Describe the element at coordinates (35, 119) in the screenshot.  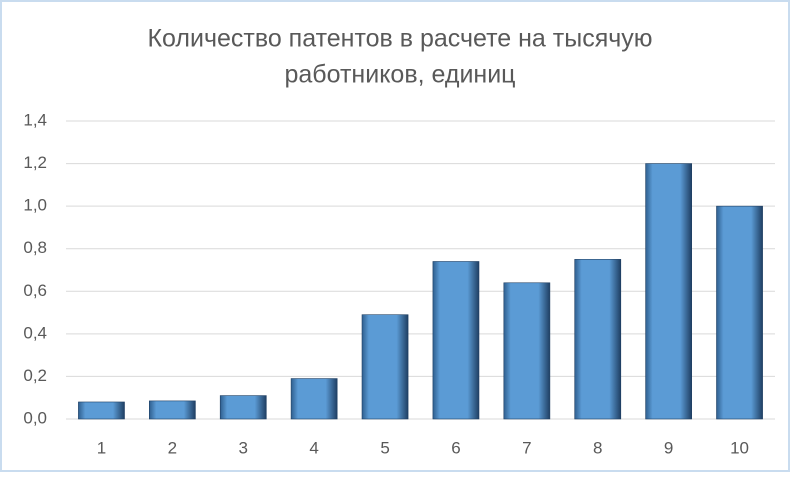
I see `y-tick-label: 1,4` at that location.